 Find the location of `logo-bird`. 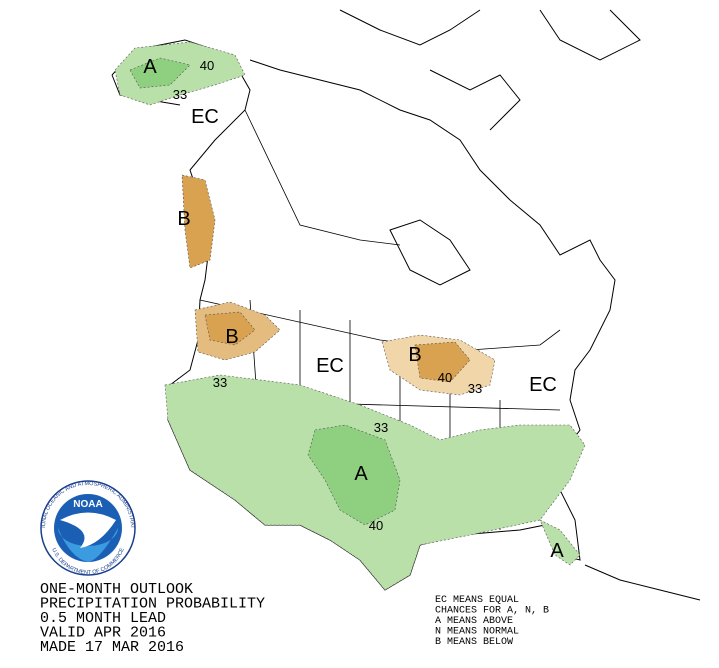

logo-bird is located at coordinates (88, 530).